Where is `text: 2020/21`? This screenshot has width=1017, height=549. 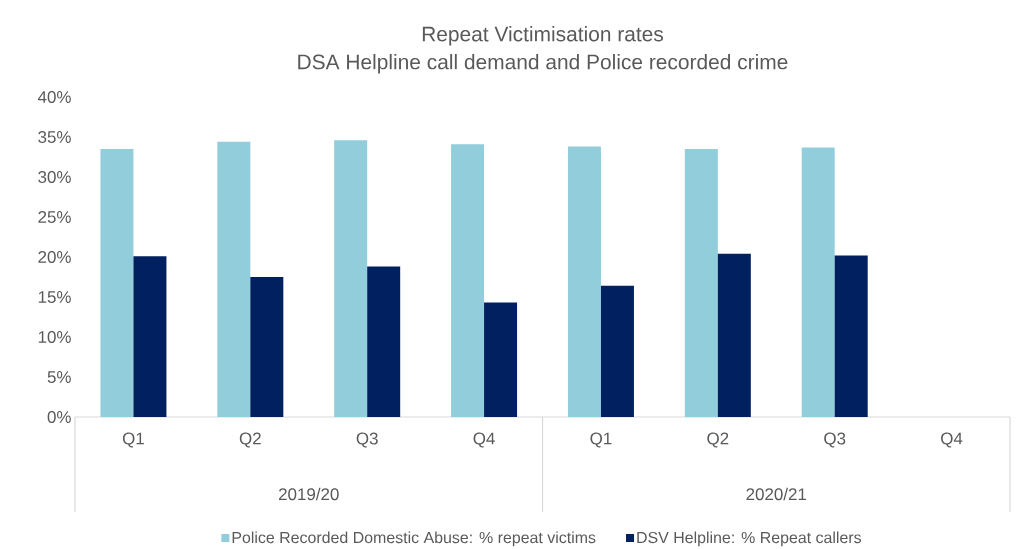 text: 2020/21 is located at coordinates (776, 494).